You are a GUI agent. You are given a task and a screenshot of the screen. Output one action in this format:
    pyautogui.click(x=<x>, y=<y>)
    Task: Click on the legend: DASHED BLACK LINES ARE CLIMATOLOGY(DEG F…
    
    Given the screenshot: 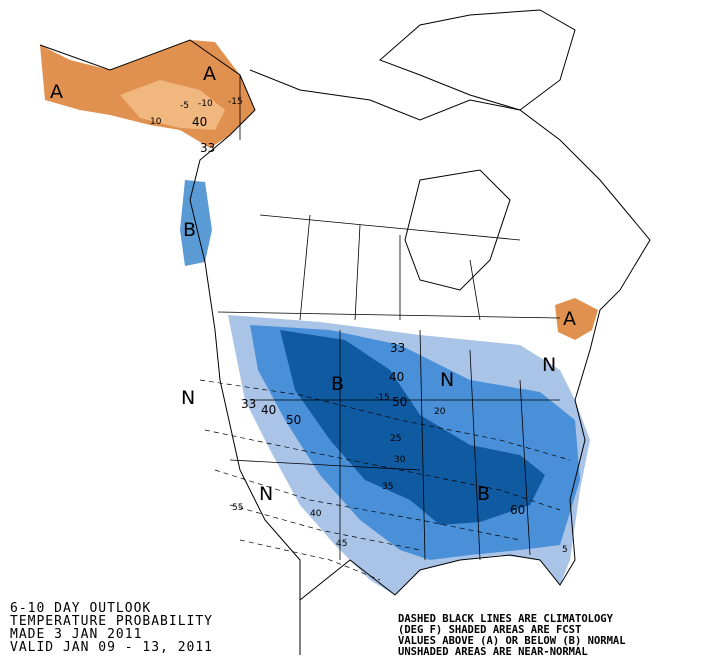 What is the action you would take?
    pyautogui.click(x=512, y=635)
    